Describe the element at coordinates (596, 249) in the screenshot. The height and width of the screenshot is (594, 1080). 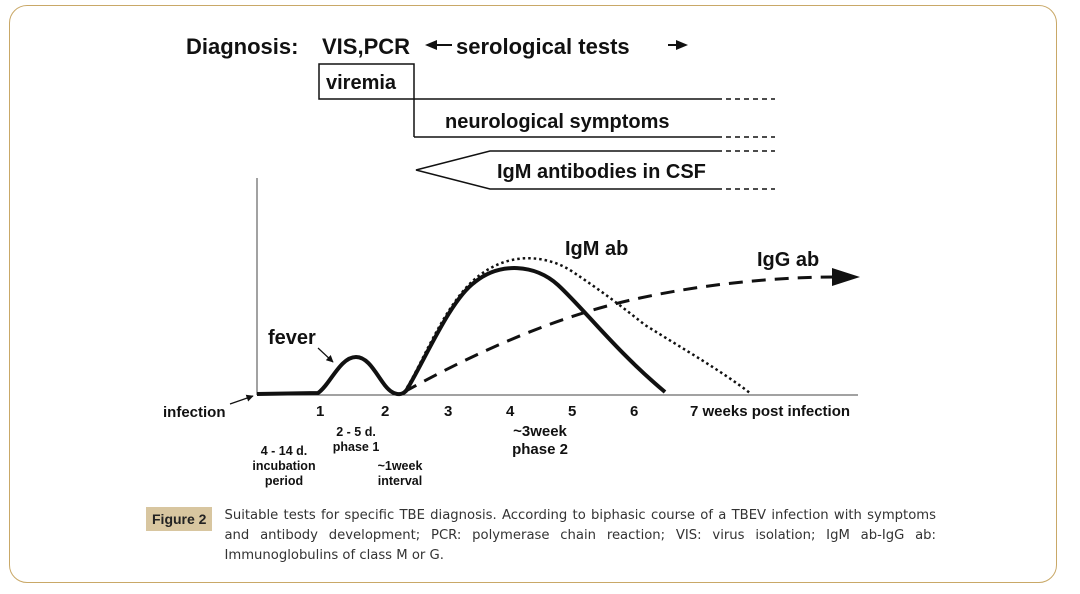
I see `igm-ab-label: IgM ab` at that location.